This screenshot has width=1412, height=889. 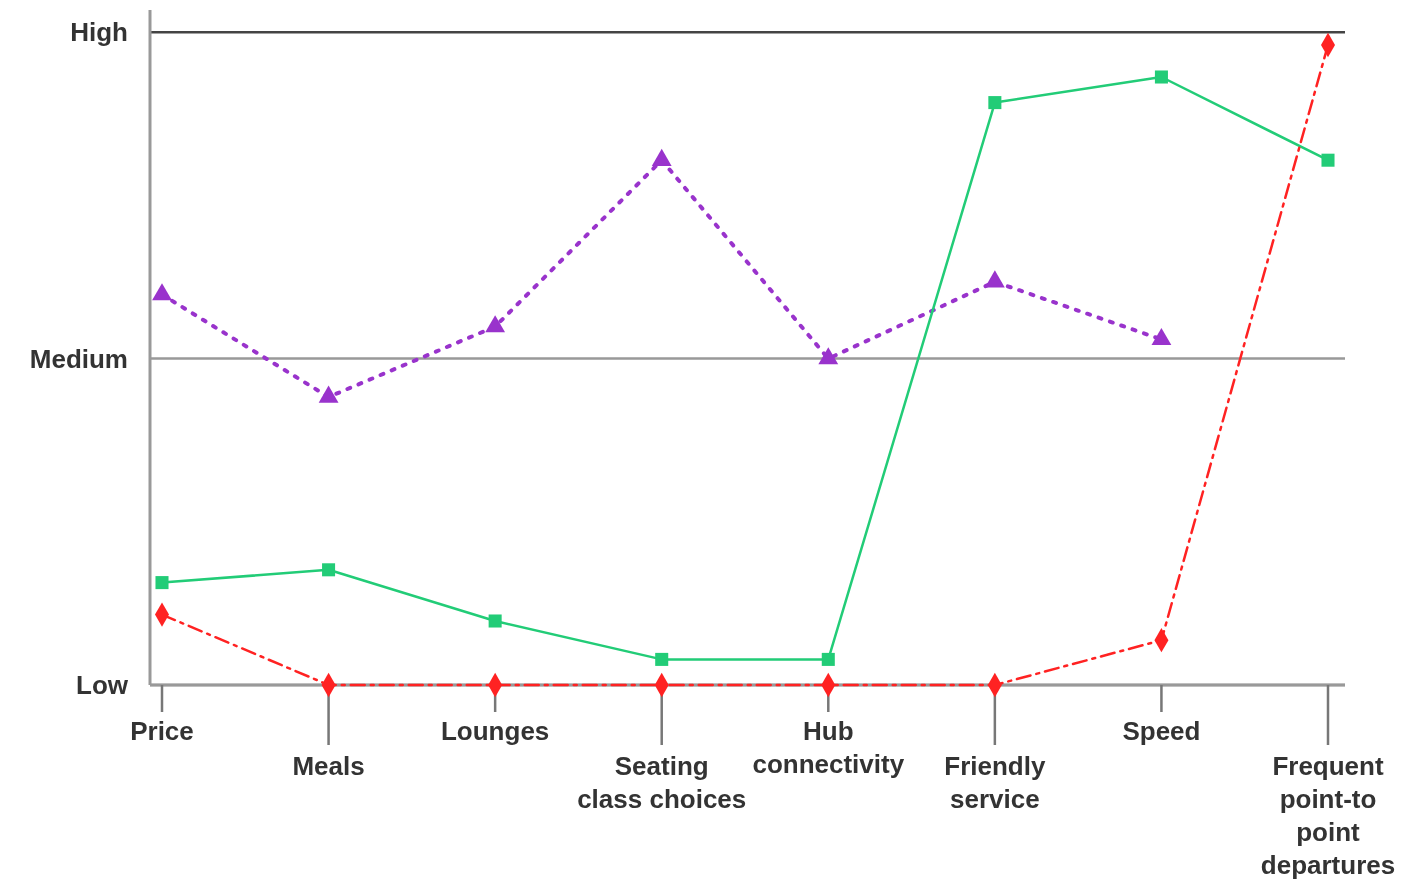 I want to click on ref-line-label: Low, so click(x=102, y=685).